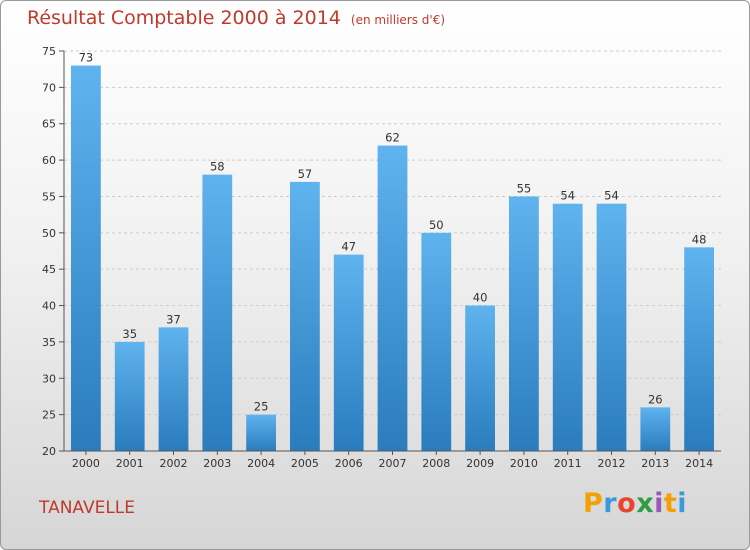 The height and width of the screenshot is (550, 750). I want to click on logo-letter: P, so click(593, 503).